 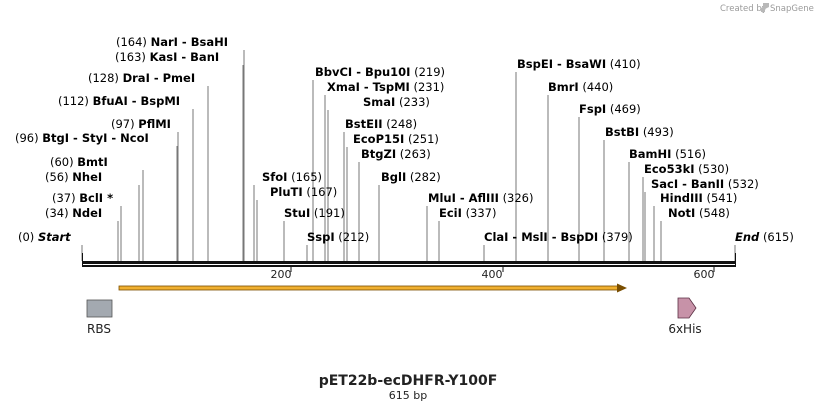 I want to click on site-position: (96), so click(x=27, y=138).